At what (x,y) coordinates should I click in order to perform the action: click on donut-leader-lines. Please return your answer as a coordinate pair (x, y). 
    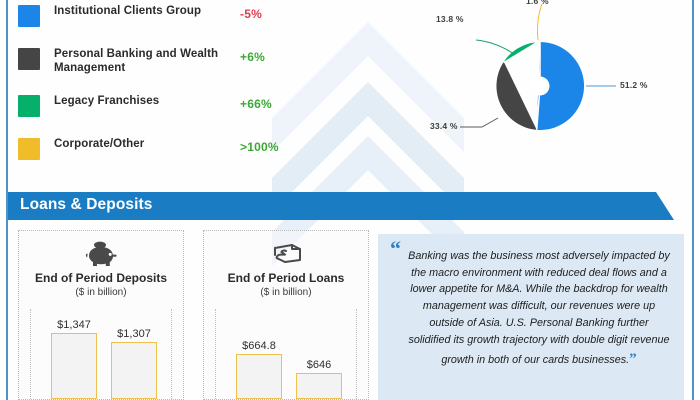
    Looking at the image, I should click on (538, 65).